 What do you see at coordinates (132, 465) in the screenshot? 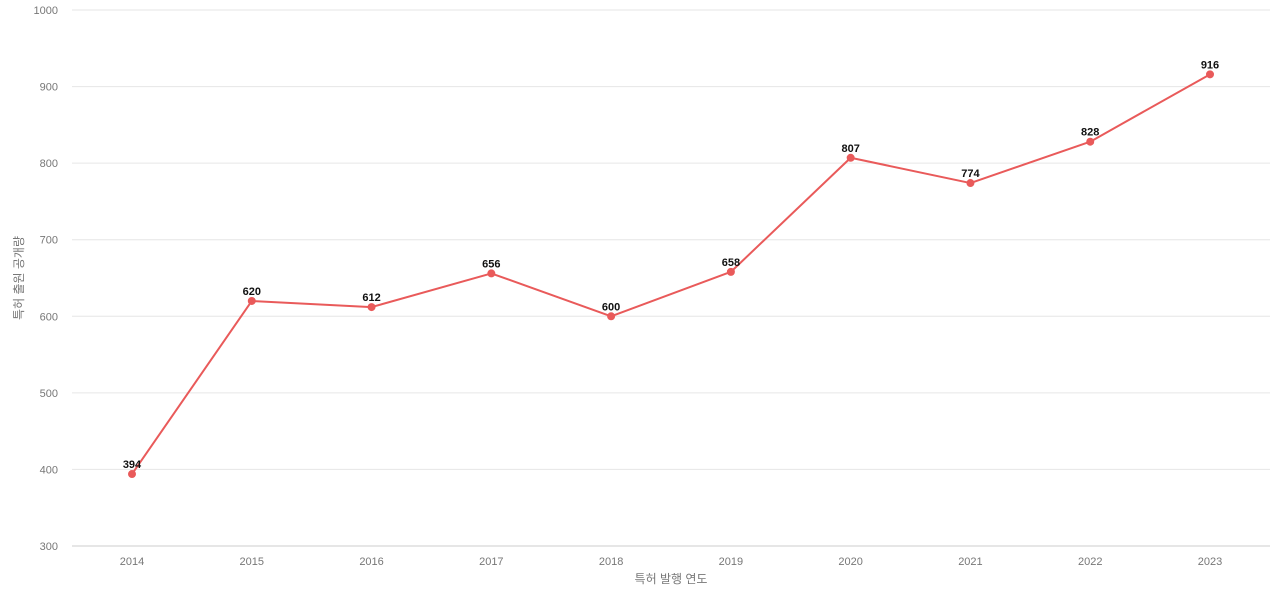
I see `data-label: 394` at bounding box center [132, 465].